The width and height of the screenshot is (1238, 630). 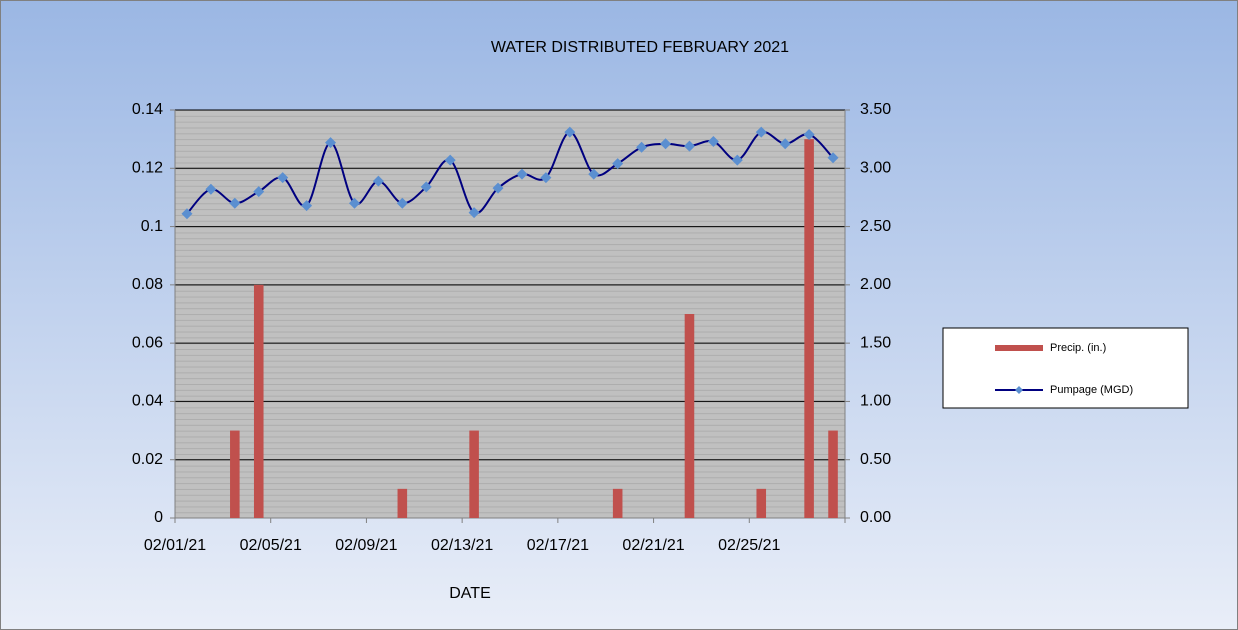 I want to click on y-tick-label: 0.06, so click(x=147, y=342).